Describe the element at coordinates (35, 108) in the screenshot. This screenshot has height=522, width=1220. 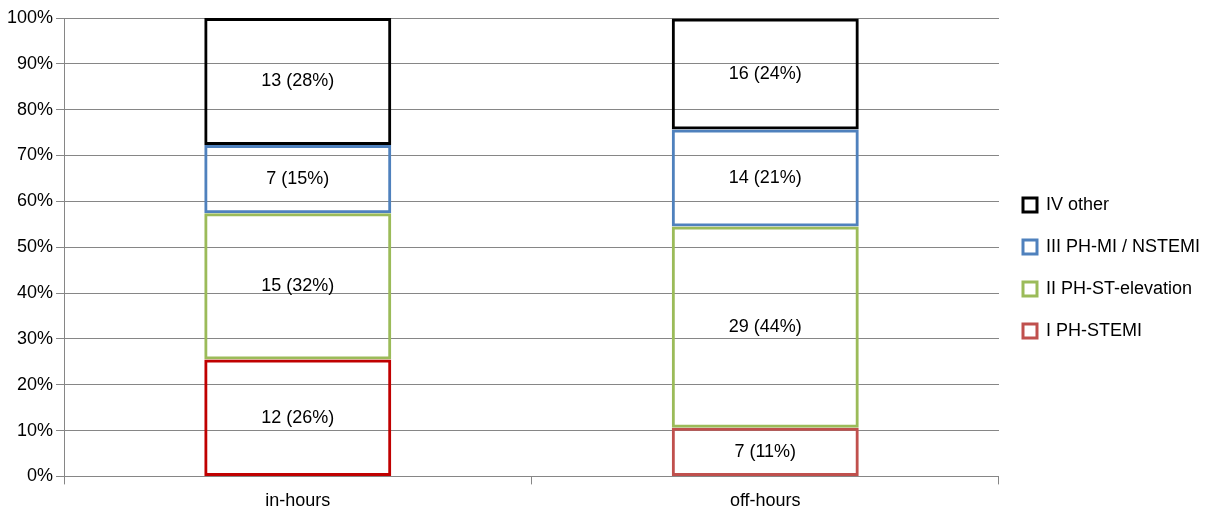
I see `y-tick-label: 80%` at that location.